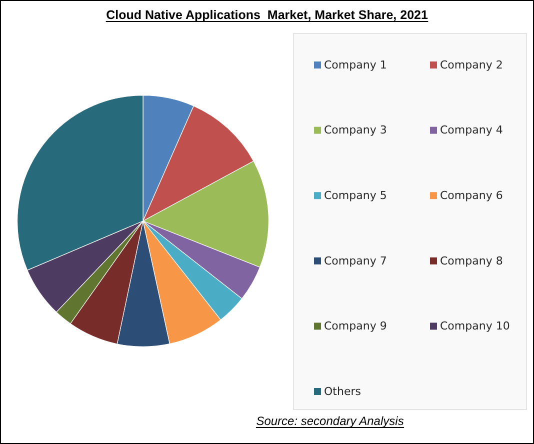 This screenshot has height=444, width=534. I want to click on source-note: Source: secondary Analysis, so click(330, 421).